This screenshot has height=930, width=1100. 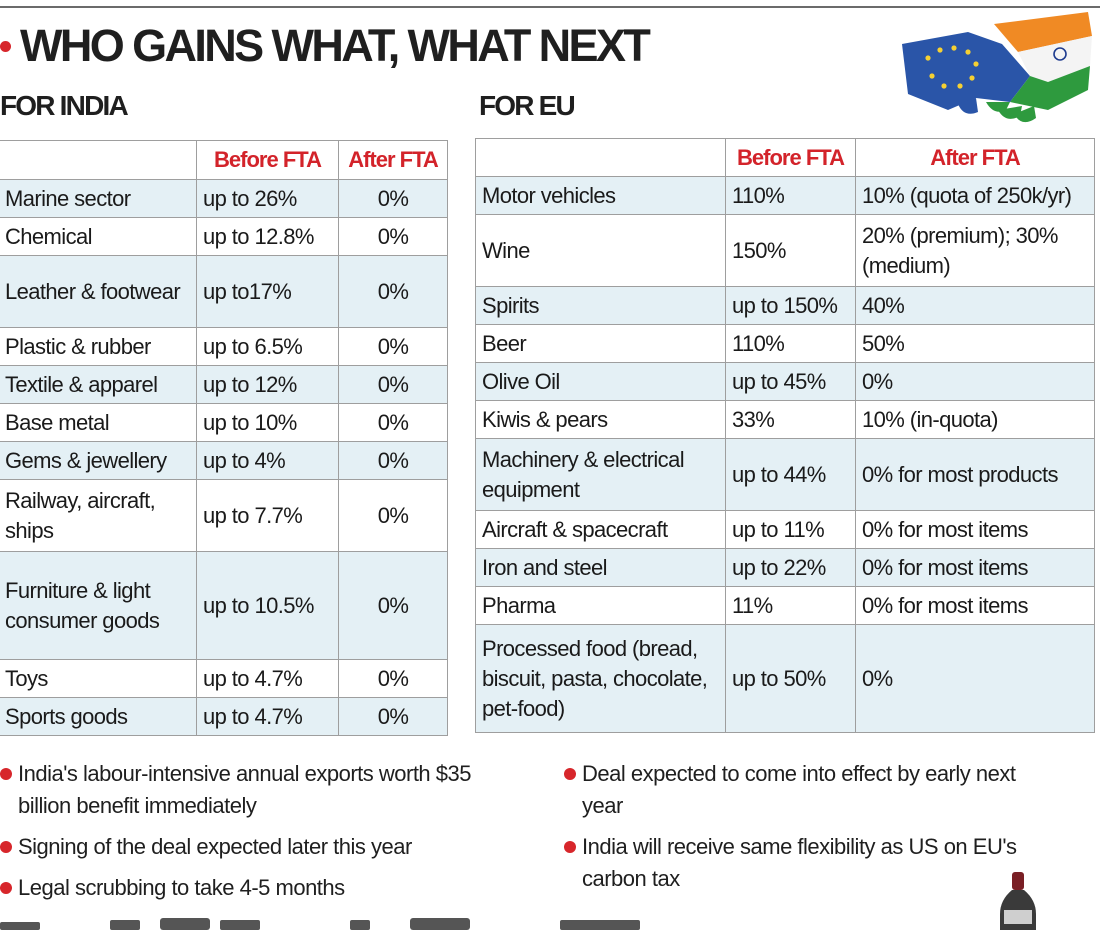 I want to click on sector-cell: Wine, so click(x=600, y=250).